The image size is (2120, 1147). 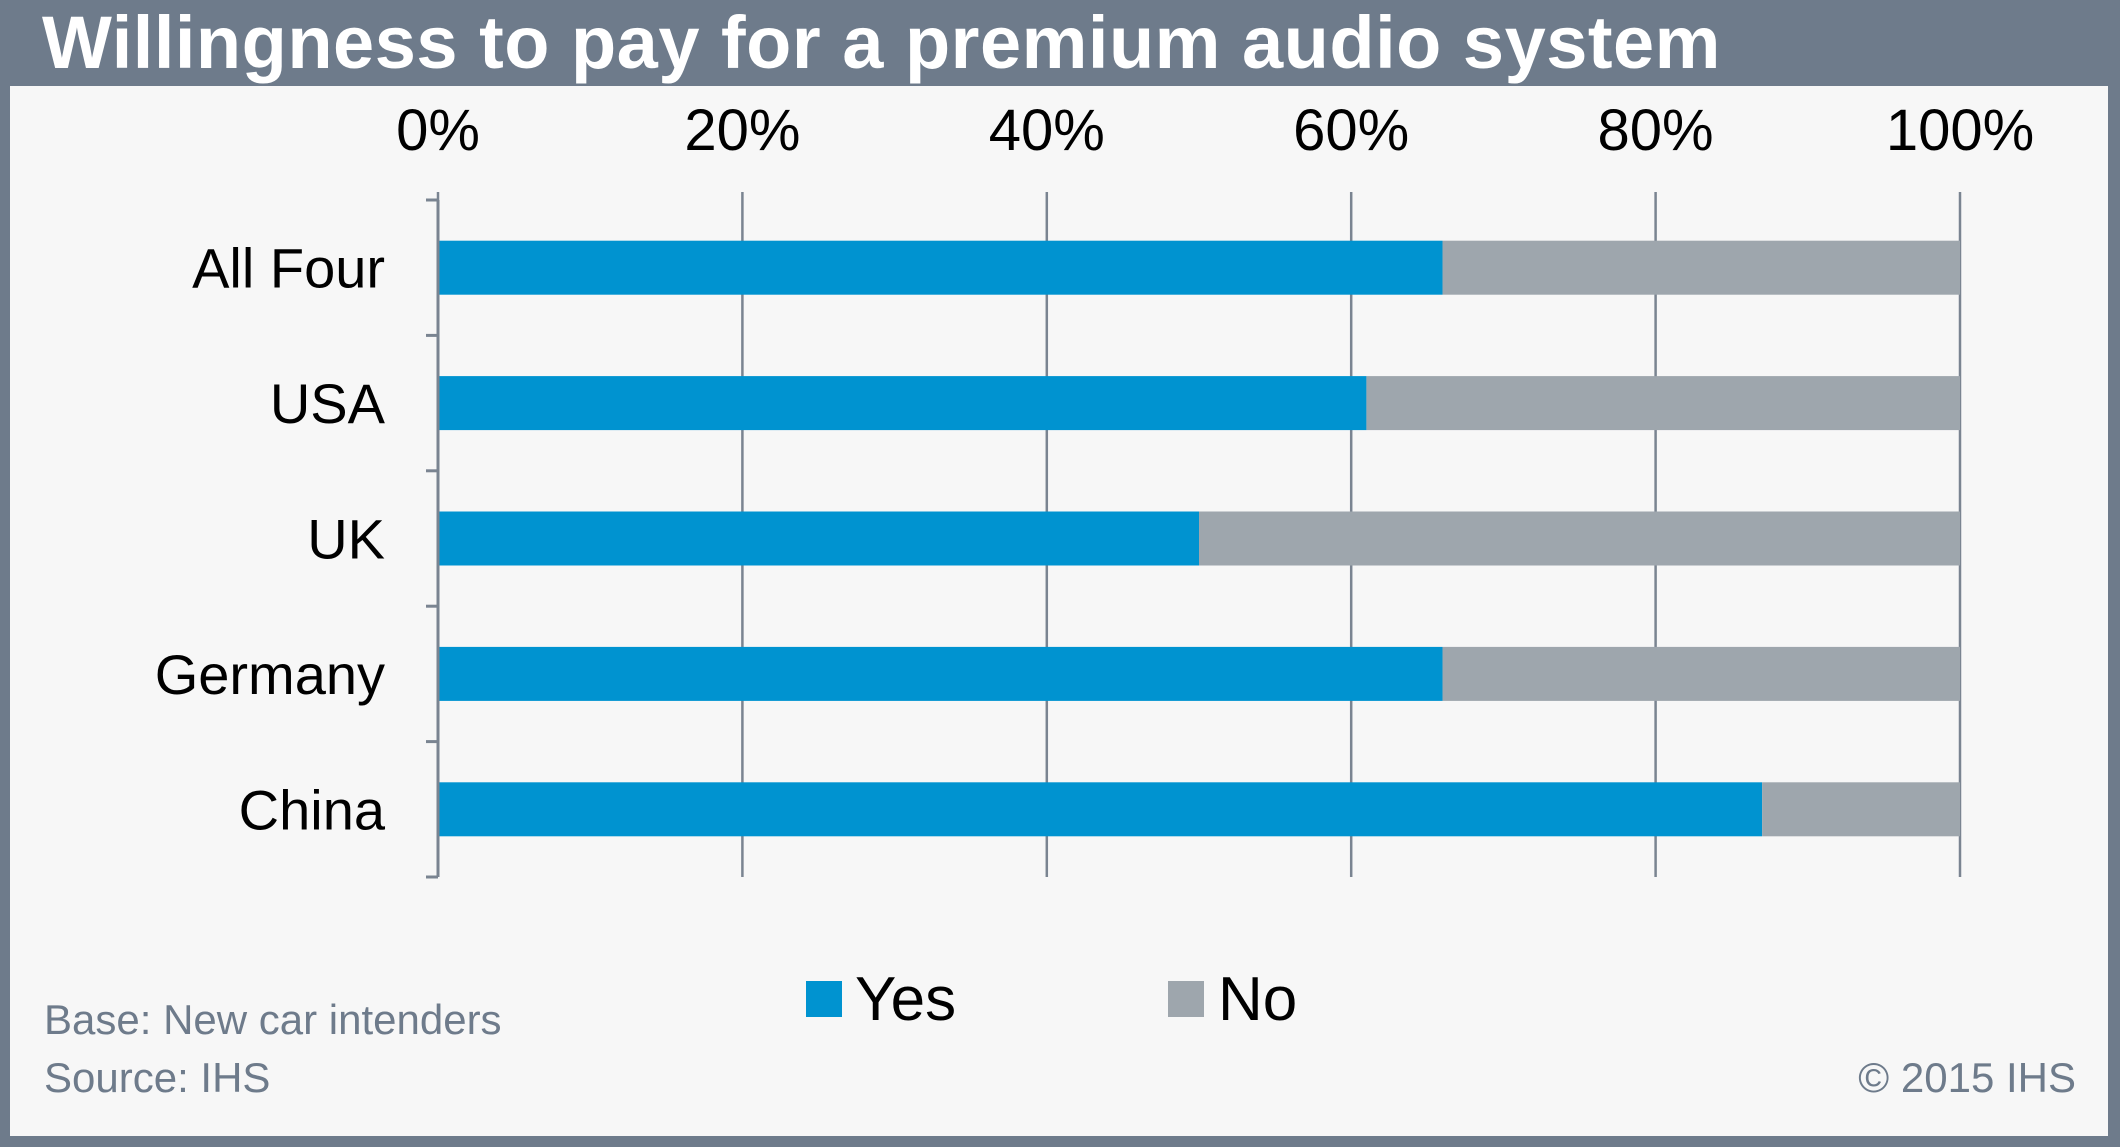 I want to click on legend-label-no: No, so click(x=1258, y=999).